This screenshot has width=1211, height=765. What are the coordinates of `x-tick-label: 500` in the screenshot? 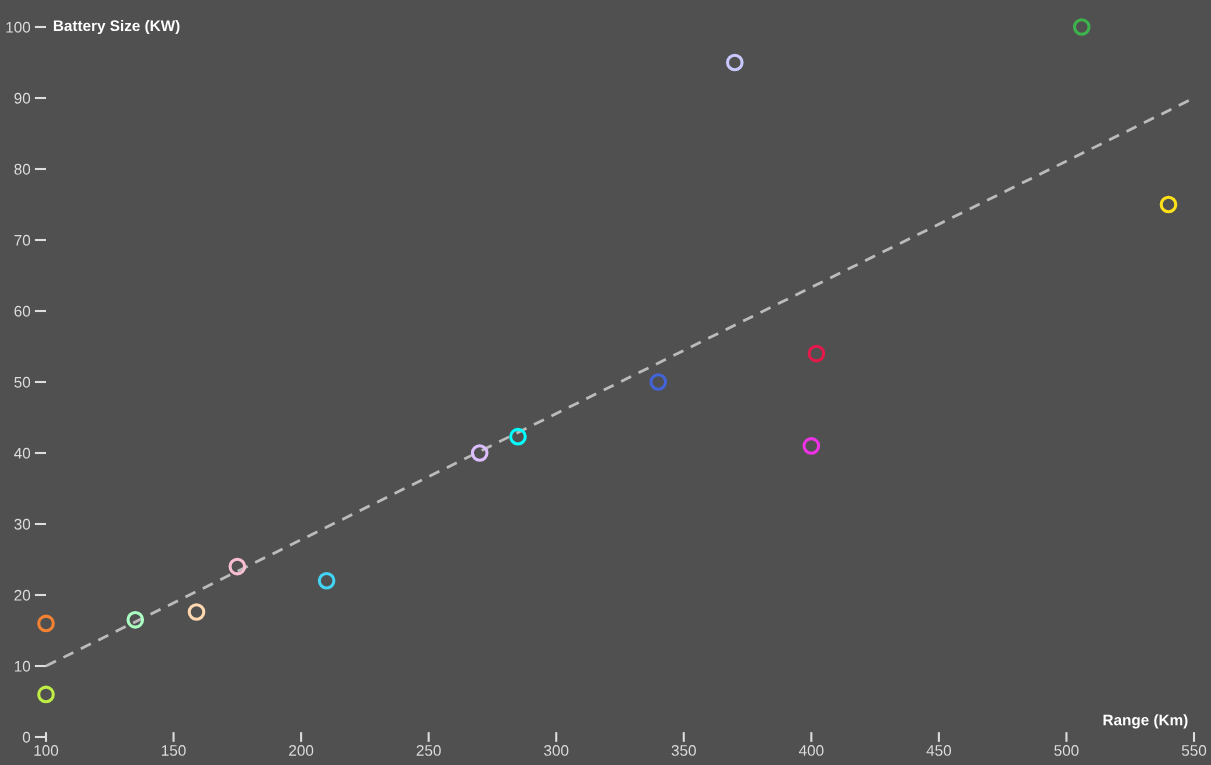 It's located at (1066, 750).